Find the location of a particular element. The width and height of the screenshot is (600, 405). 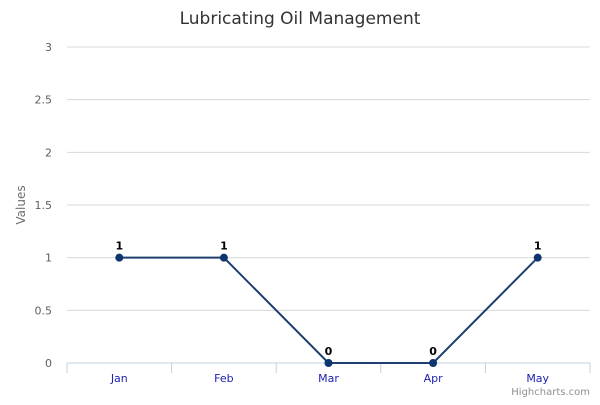

x-tick-label: Apr is located at coordinates (434, 378).